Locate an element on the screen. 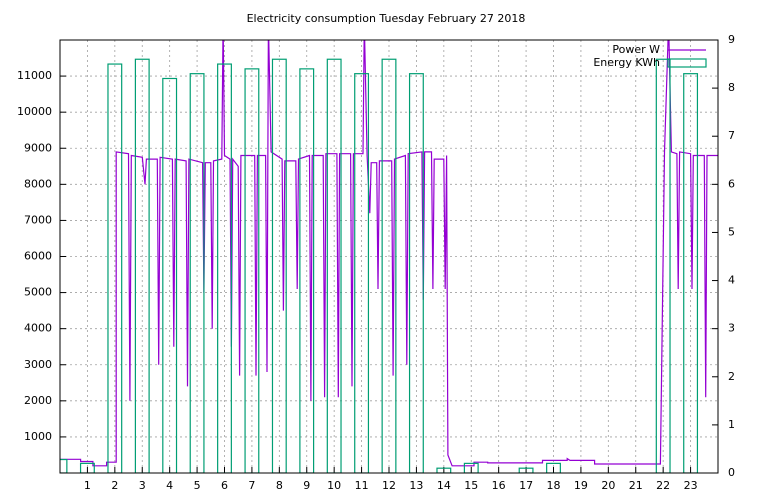  y-tick-label: 6000 is located at coordinates (38, 256).